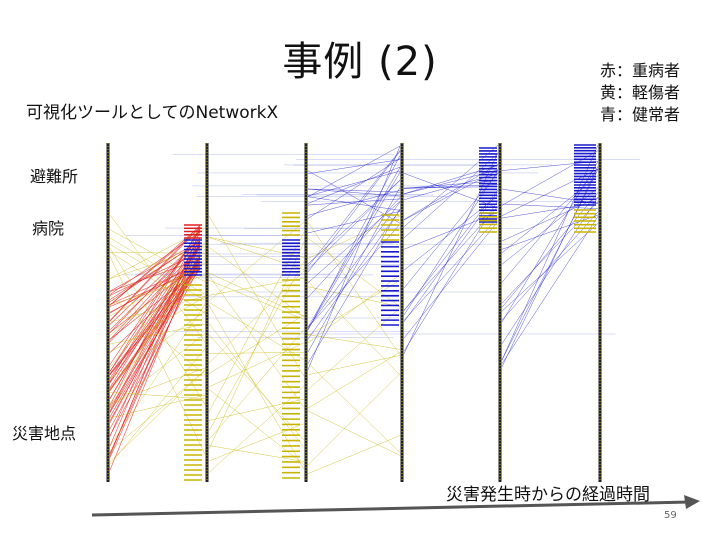 The width and height of the screenshot is (720, 540). Describe the element at coordinates (48, 228) in the screenshot. I see `hospital-label: 病院` at that location.